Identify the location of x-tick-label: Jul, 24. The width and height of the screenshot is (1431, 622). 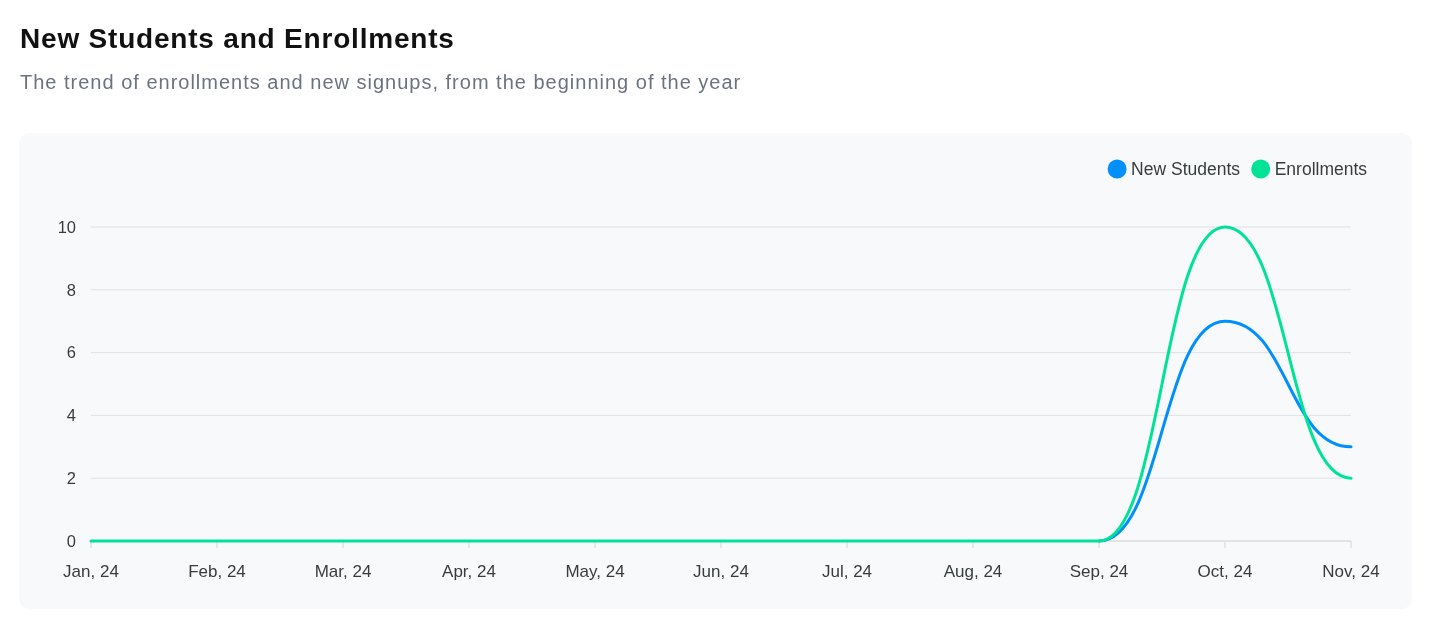
(847, 571).